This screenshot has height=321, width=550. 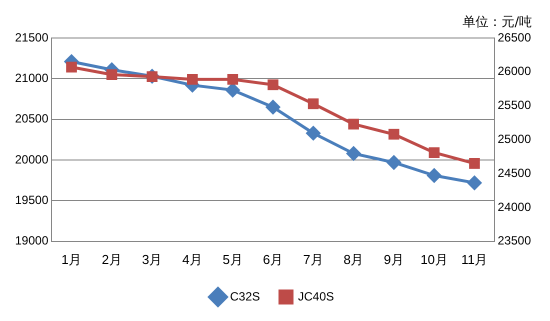 I want to click on x-tick-label: 9月, so click(x=394, y=259).